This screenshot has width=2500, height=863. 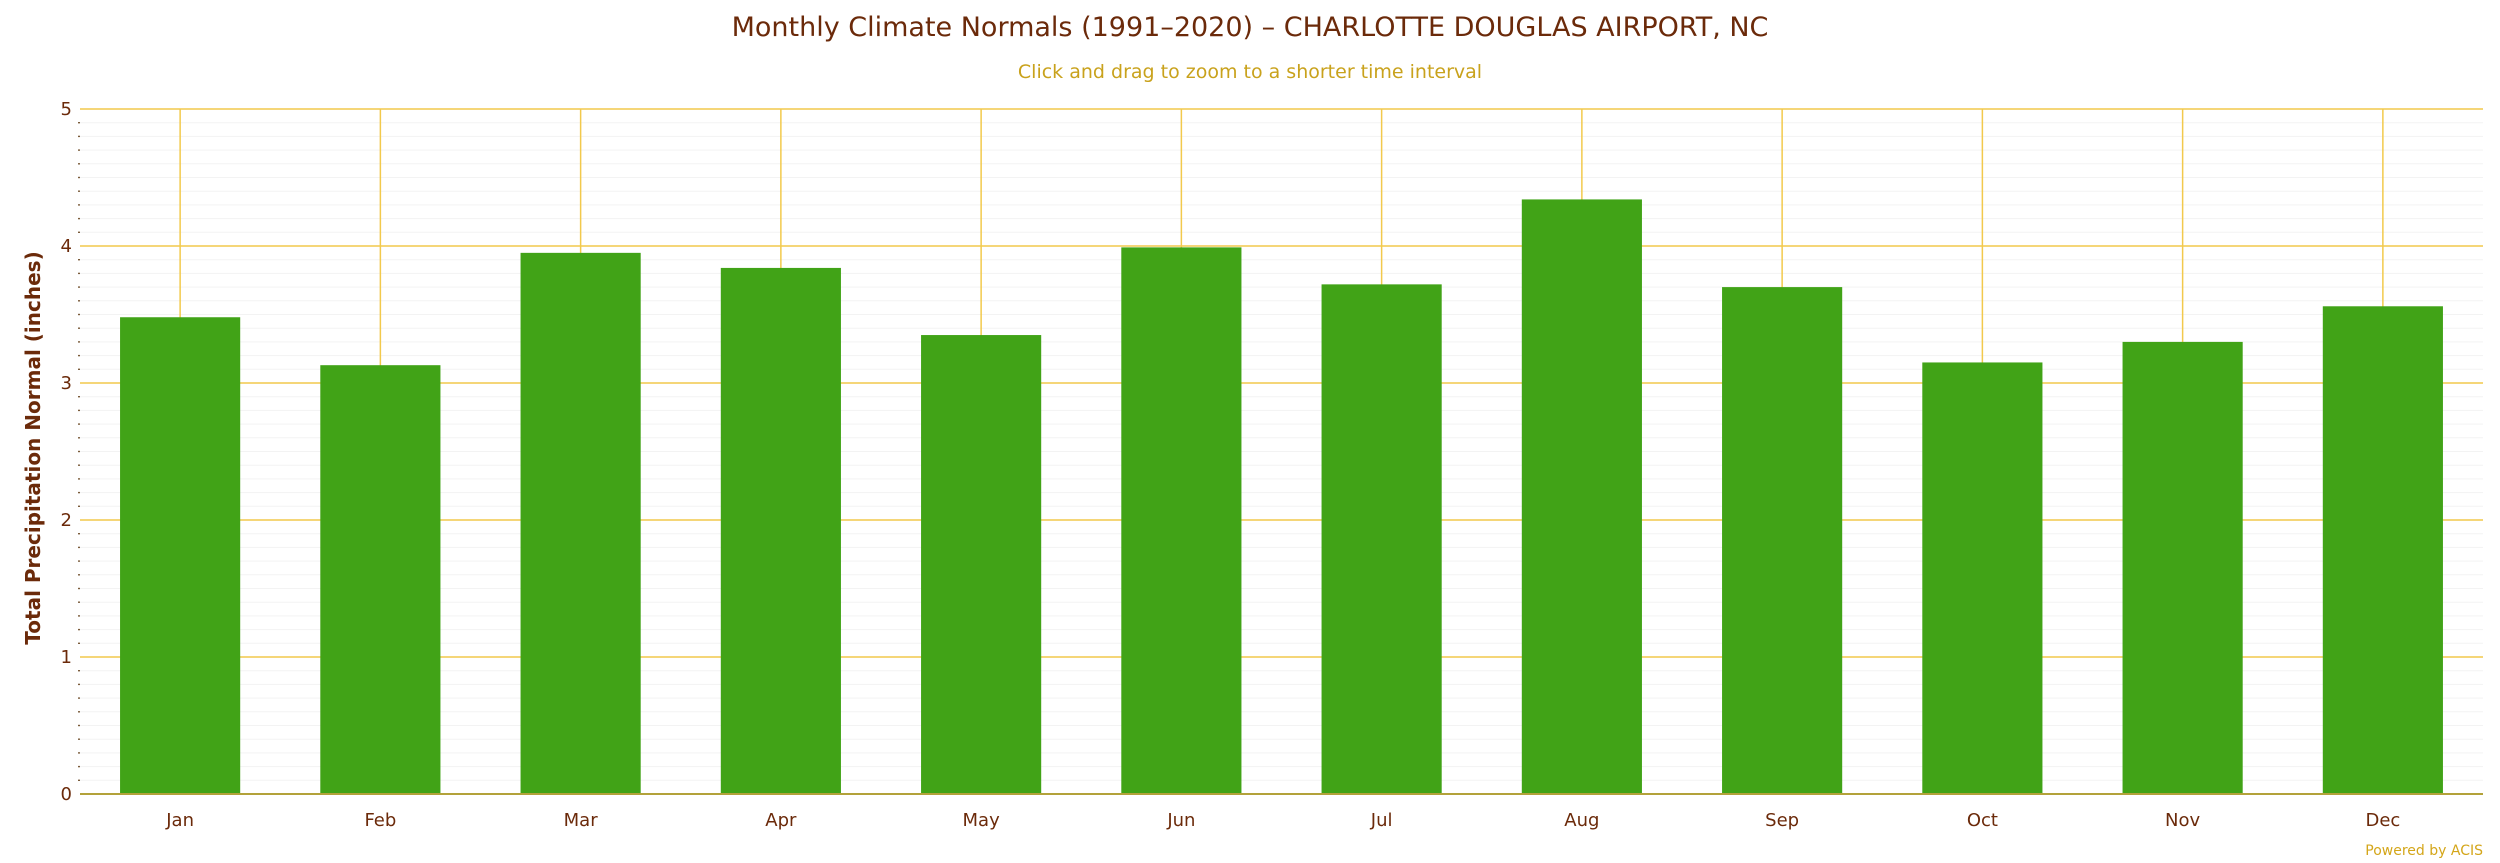 What do you see at coordinates (380, 579) in the screenshot?
I see `bar-feb` at bounding box center [380, 579].